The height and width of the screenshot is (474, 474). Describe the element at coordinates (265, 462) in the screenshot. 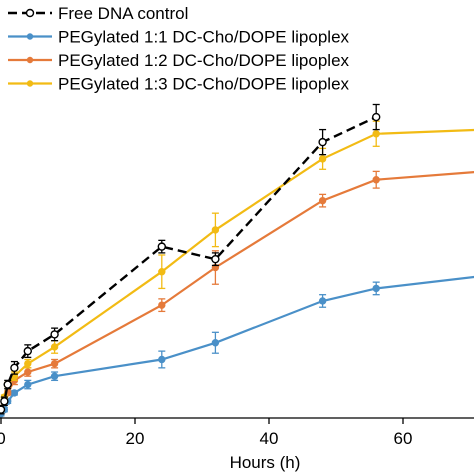

I see `x-axis-label: Hours (h)` at that location.